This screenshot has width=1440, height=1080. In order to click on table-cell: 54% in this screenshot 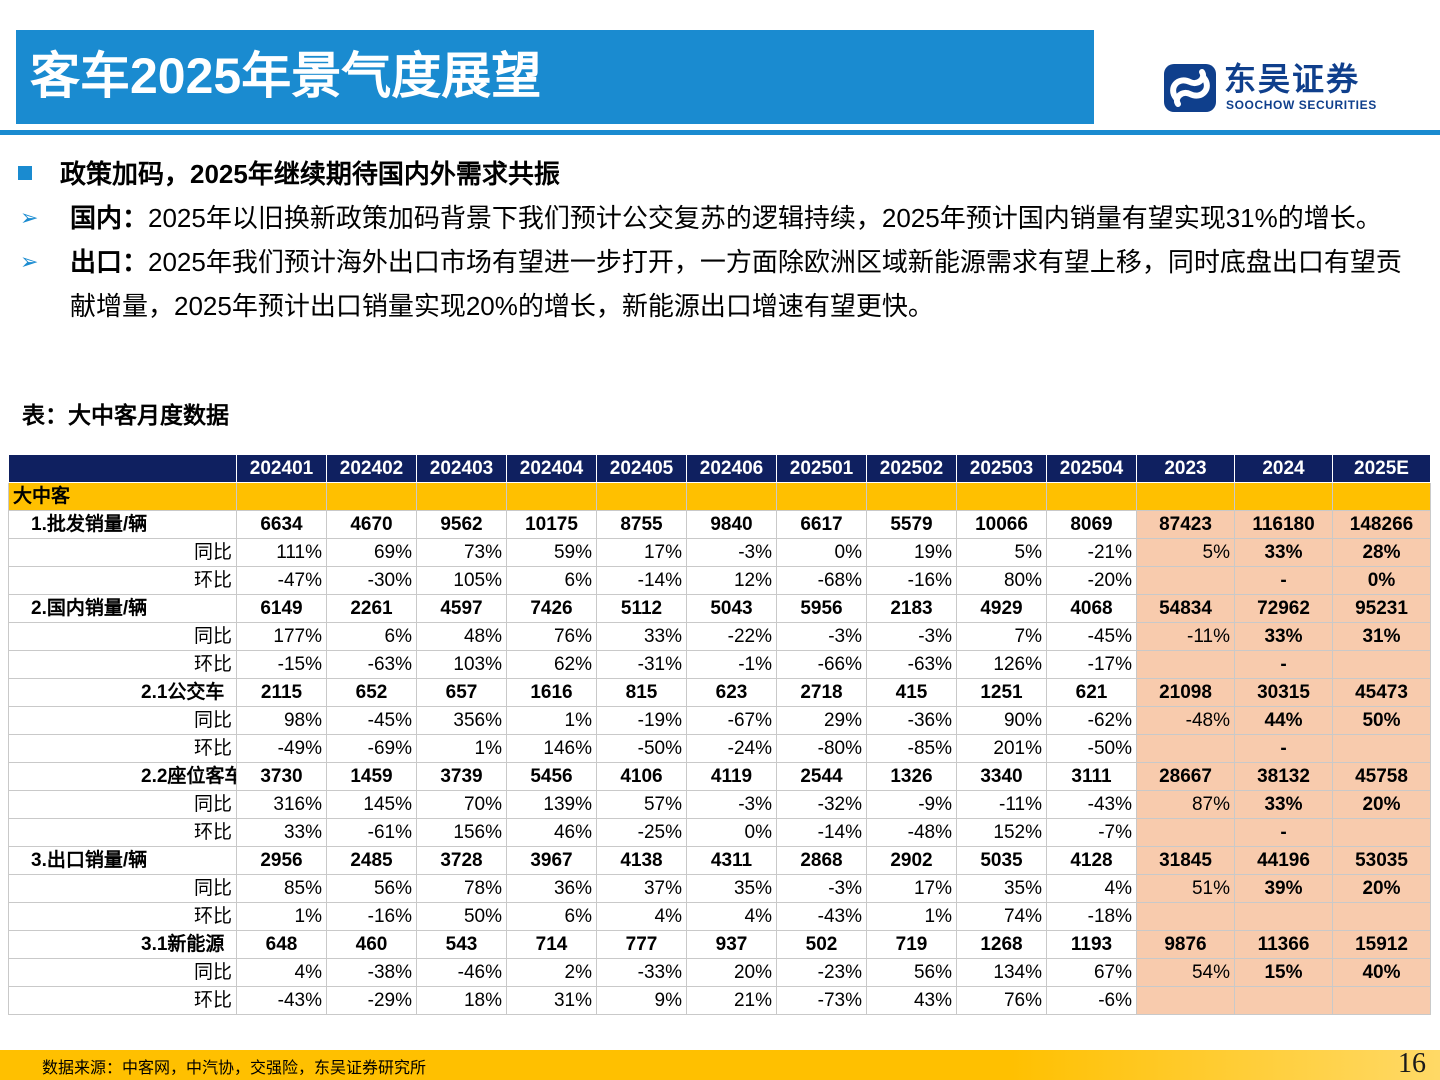, I will do `click(1185, 972)`.